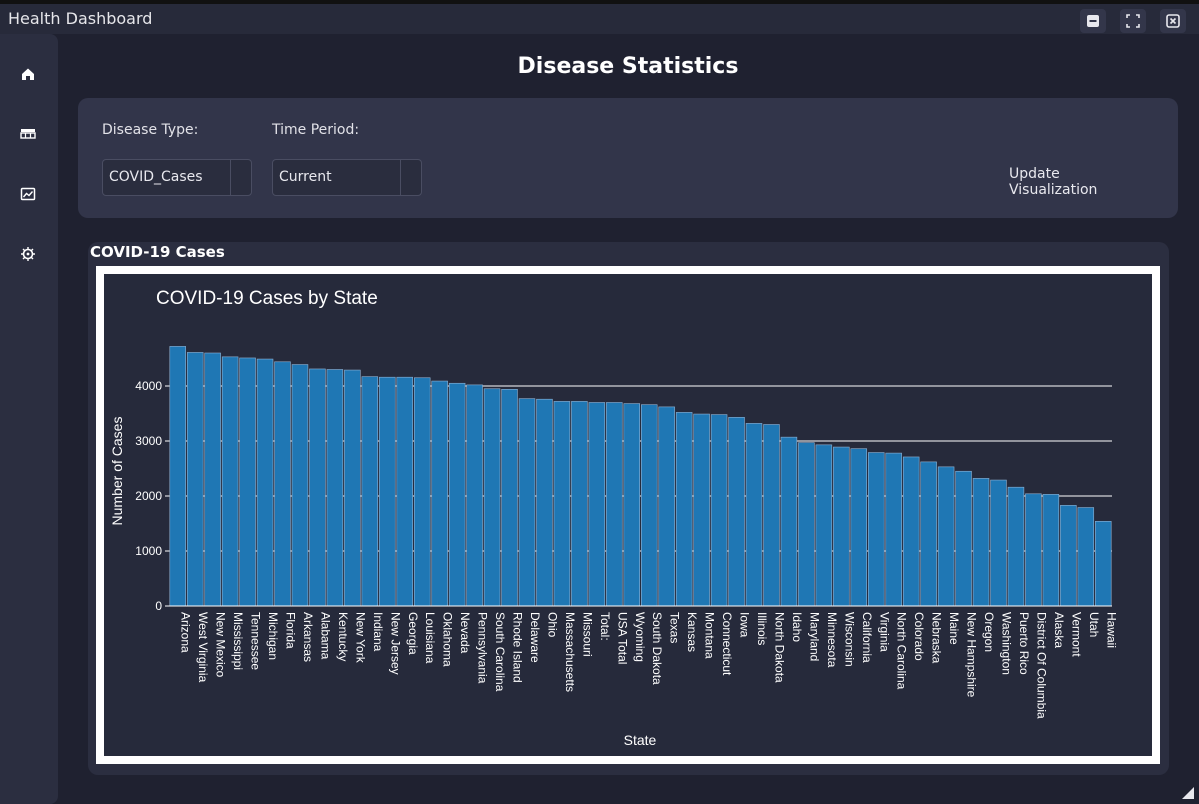 This screenshot has height=804, width=1199. What do you see at coordinates (570, 652) in the screenshot?
I see `x-tick-label: Massachusetts` at bounding box center [570, 652].